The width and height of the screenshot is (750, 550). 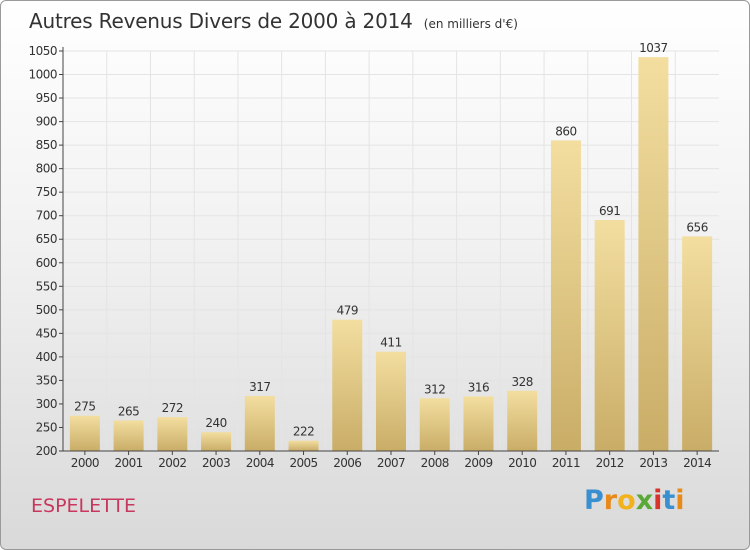 What do you see at coordinates (610, 463) in the screenshot?
I see `x-tick-label: 2012` at bounding box center [610, 463].